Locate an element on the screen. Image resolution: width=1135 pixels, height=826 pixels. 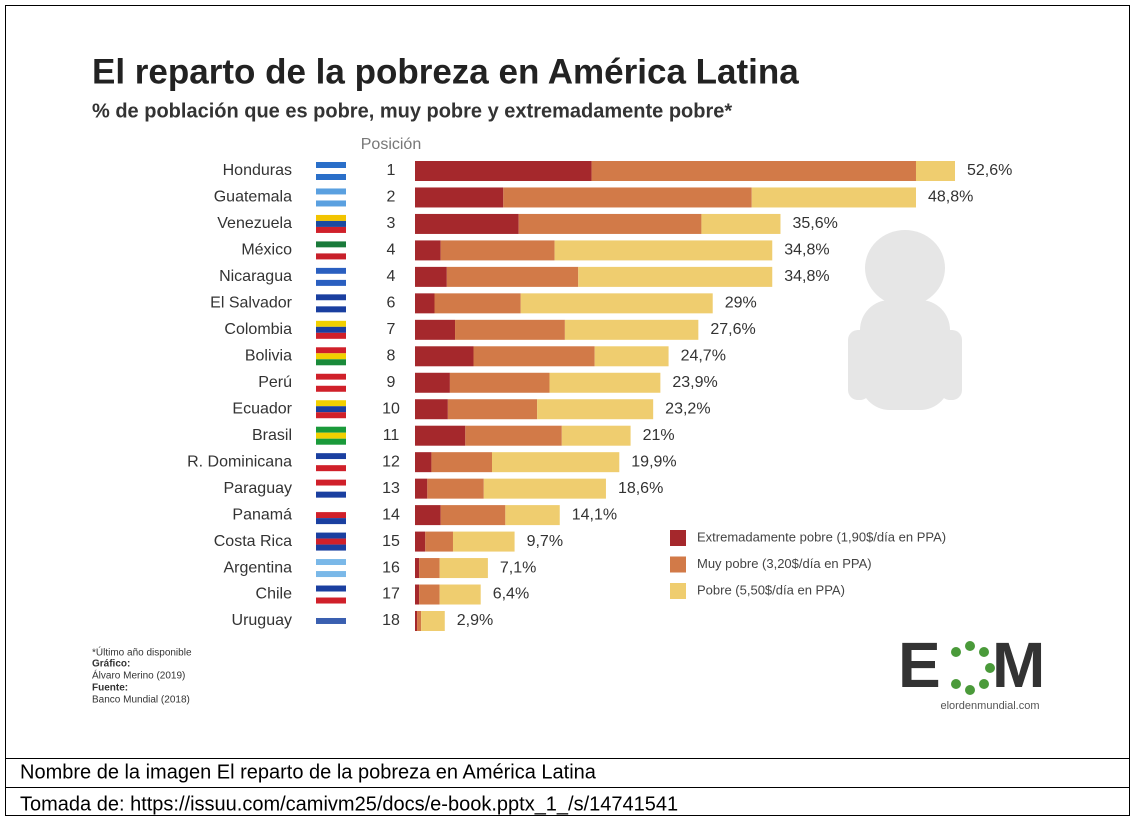
total-label: 19,9% is located at coordinates (653, 461).